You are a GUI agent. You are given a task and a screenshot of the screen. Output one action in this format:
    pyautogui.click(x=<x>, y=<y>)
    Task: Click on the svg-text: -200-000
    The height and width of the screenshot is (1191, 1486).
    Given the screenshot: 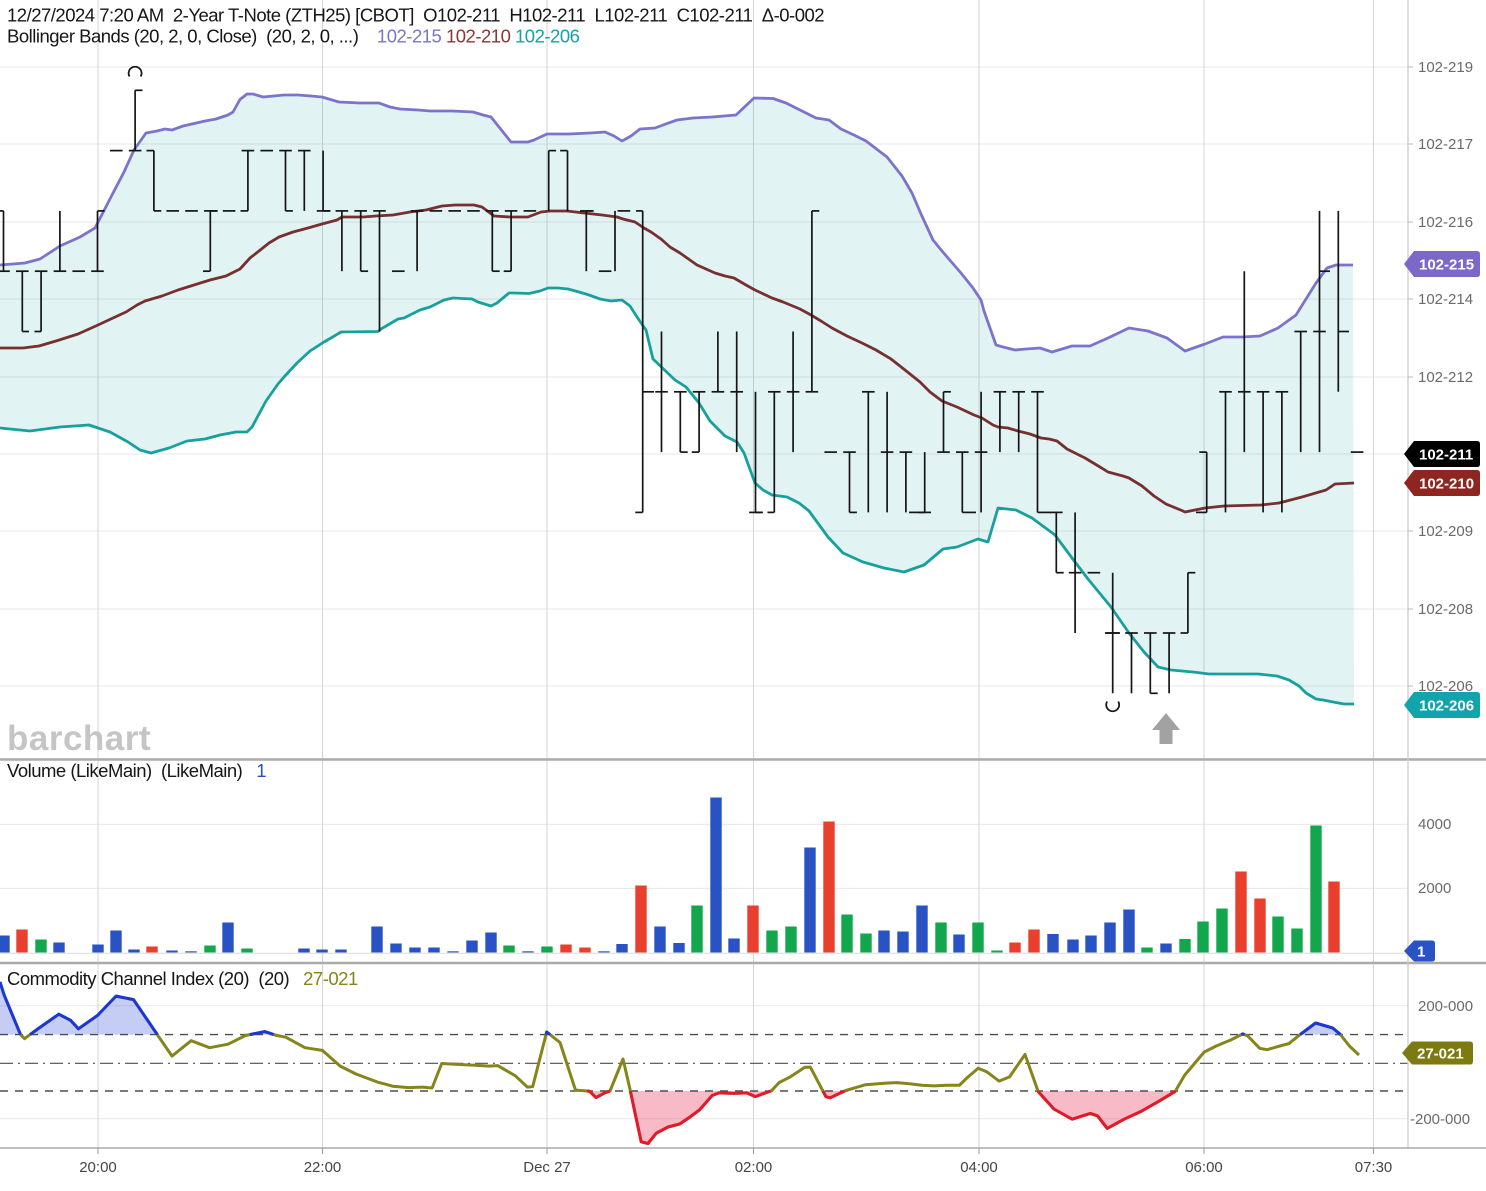 What is the action you would take?
    pyautogui.click(x=1440, y=1119)
    